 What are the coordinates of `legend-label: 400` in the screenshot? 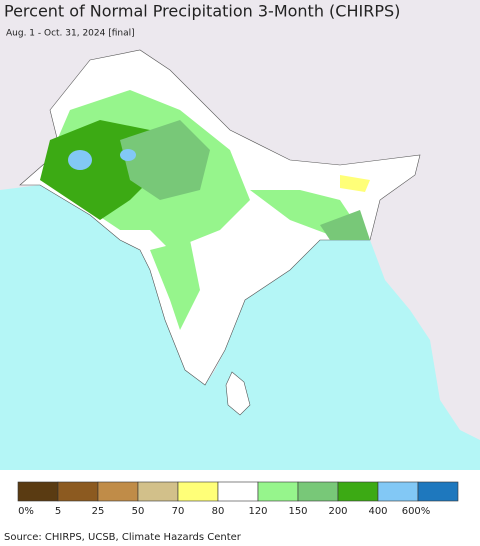 It's located at (377, 511).